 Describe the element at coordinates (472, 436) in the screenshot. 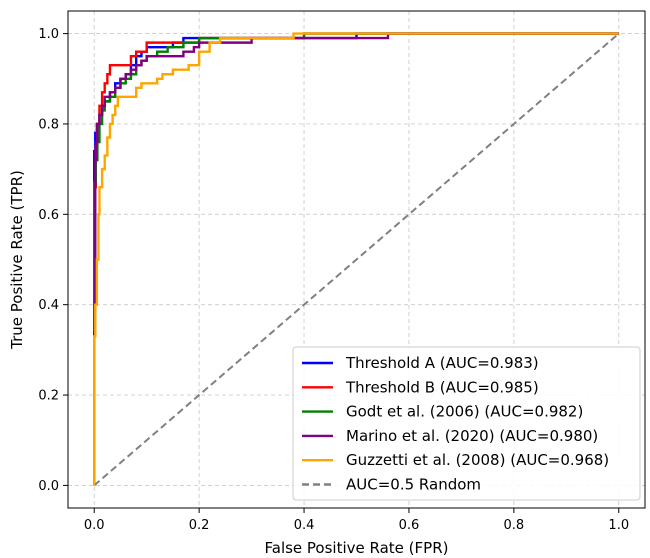

I see `legend-entry-label: Marino et al. (2020) (AUC=0.980)` at that location.